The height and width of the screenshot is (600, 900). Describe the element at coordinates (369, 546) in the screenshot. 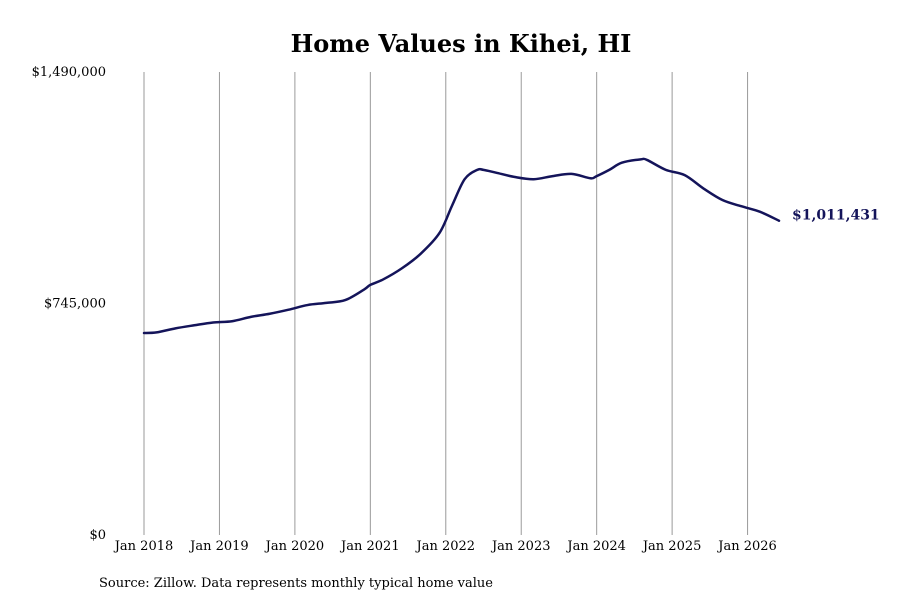

I see `x-tick-label: Jan 2021` at that location.